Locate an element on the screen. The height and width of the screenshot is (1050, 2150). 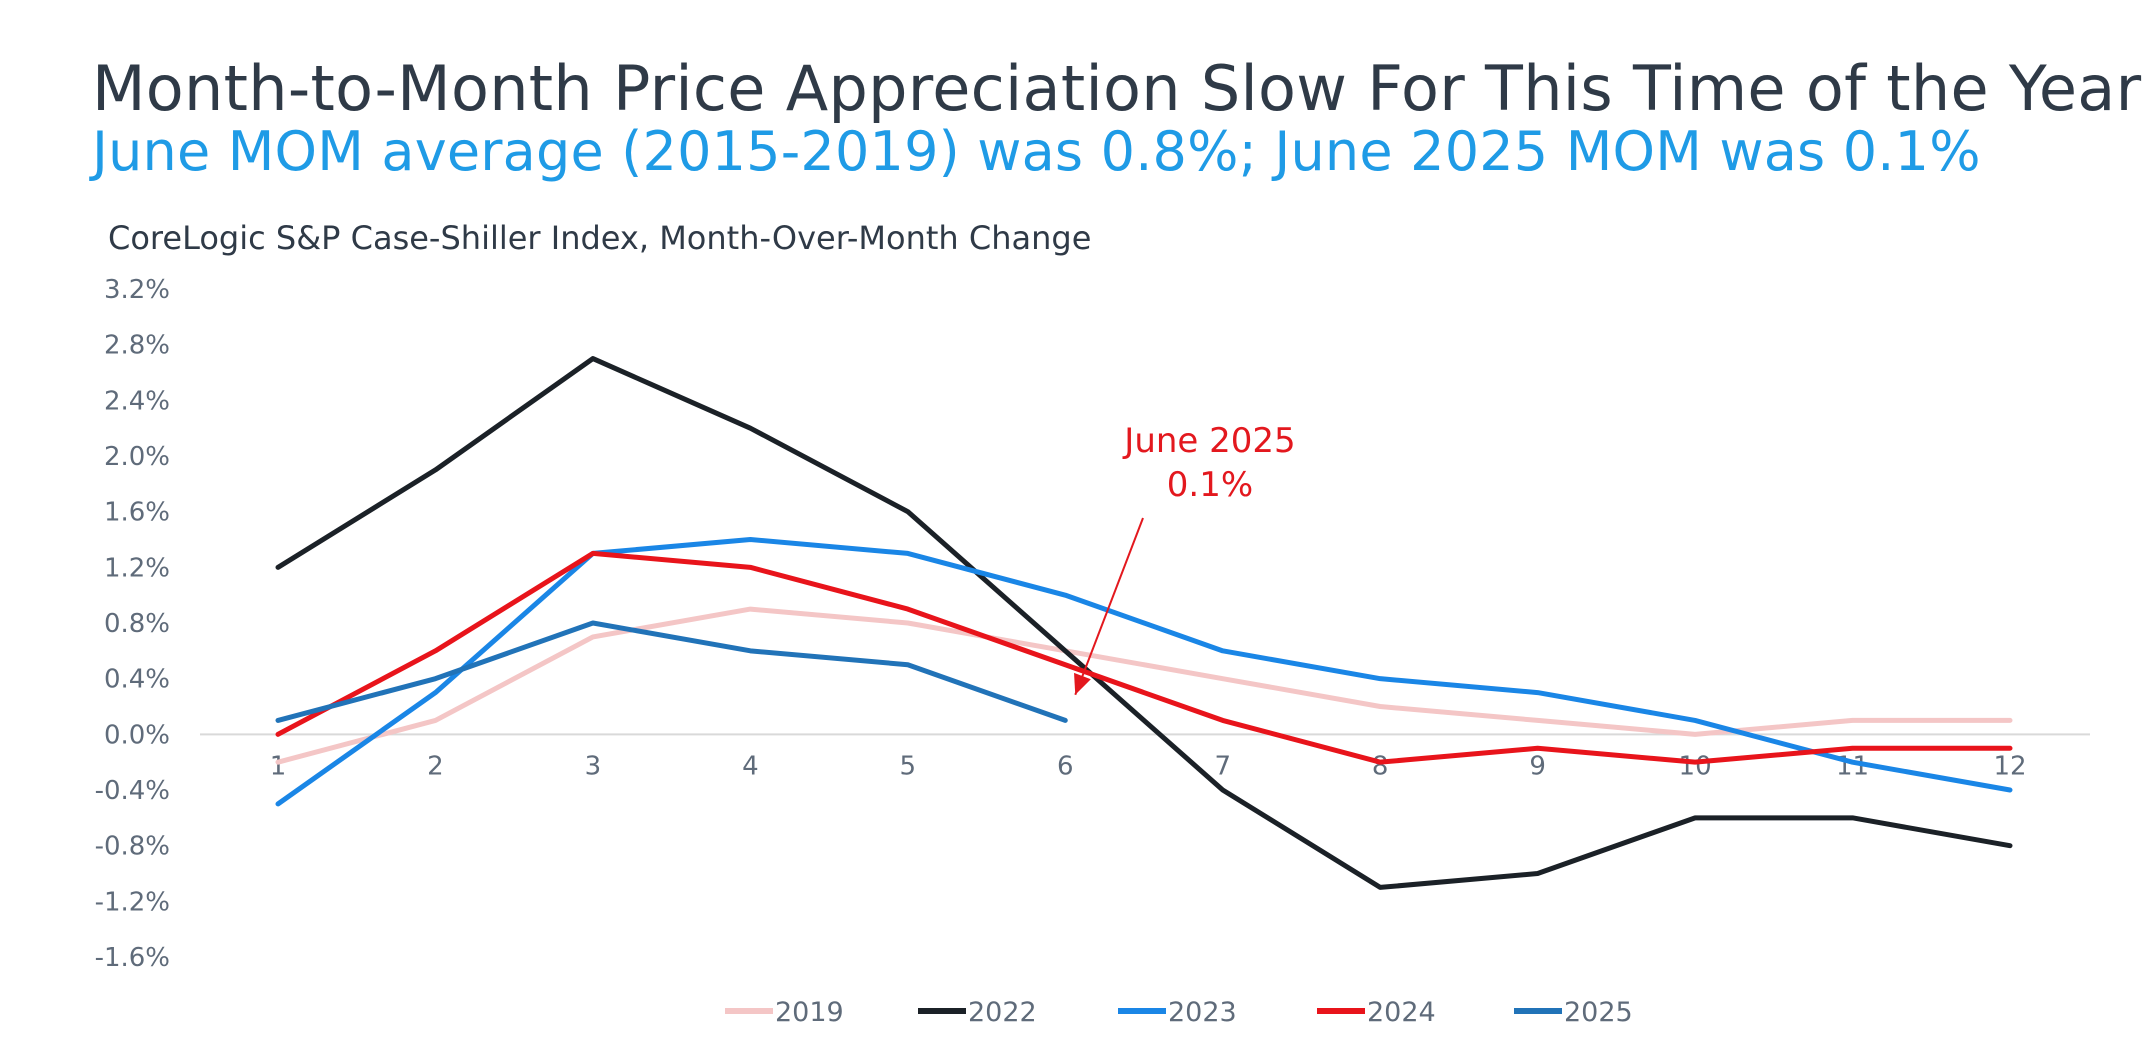
legend-label-2024: 2024 is located at coordinates (1401, 1012).